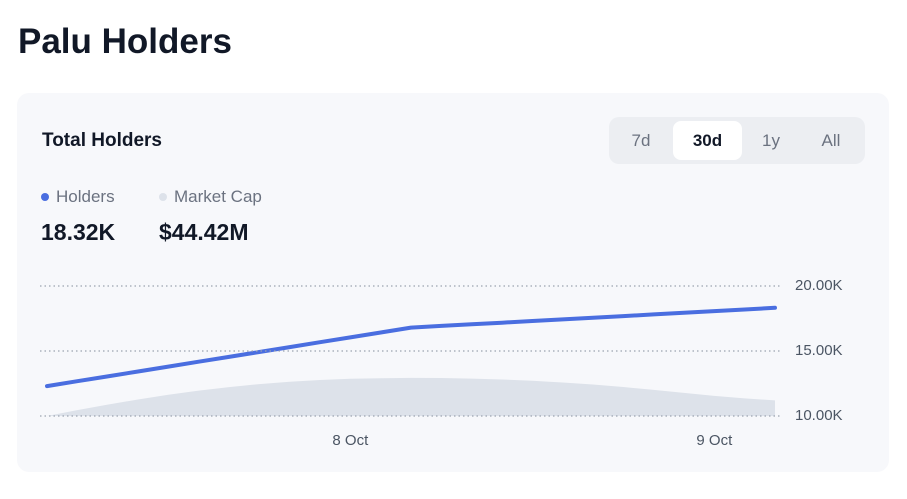 This screenshot has height=499, width=907. Describe the element at coordinates (218, 196) in the screenshot. I see `legend-label: Market Cap` at that location.